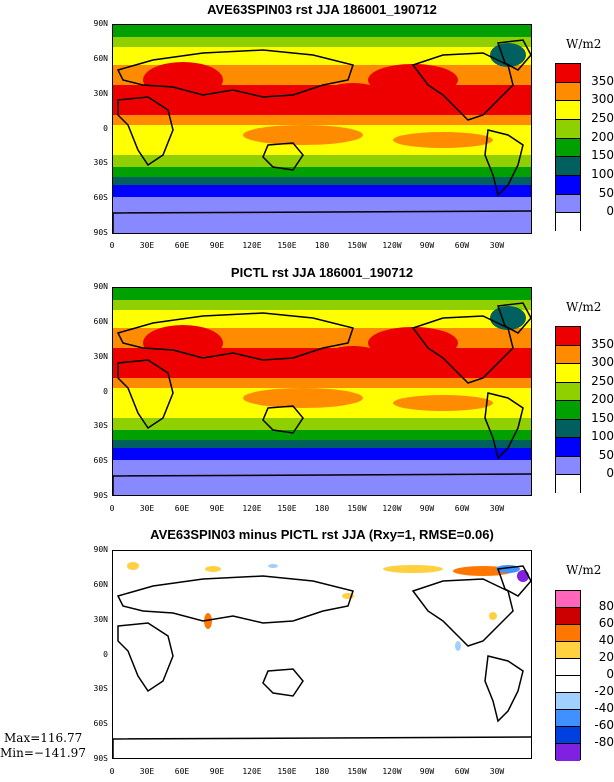  I want to click on lat-tick-label: 90N, so click(100, 549).